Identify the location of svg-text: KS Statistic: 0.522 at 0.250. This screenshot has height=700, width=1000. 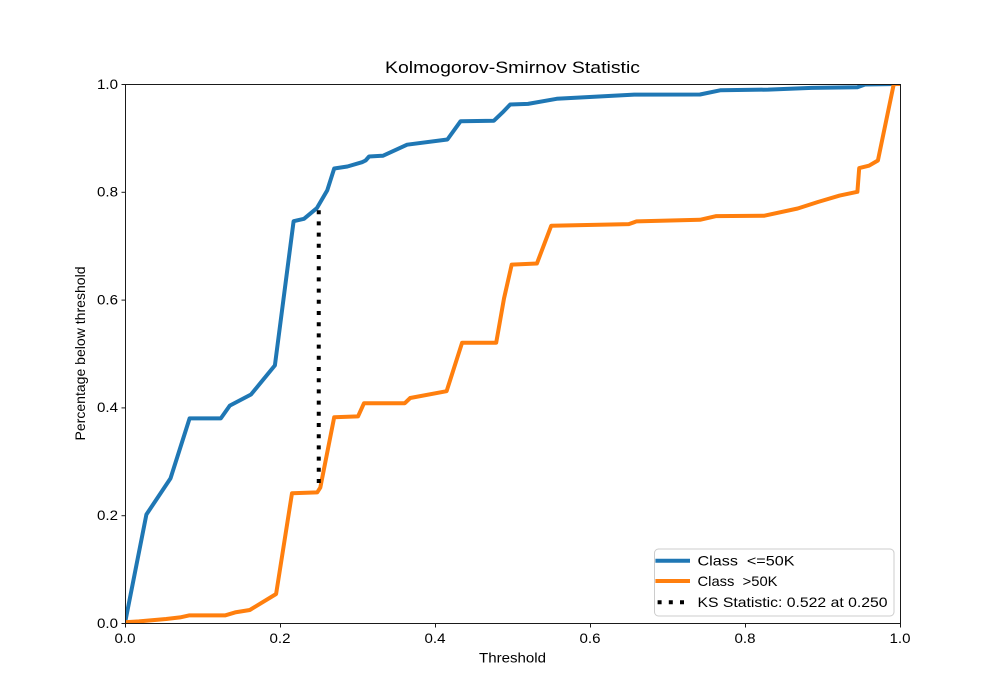
(793, 602).